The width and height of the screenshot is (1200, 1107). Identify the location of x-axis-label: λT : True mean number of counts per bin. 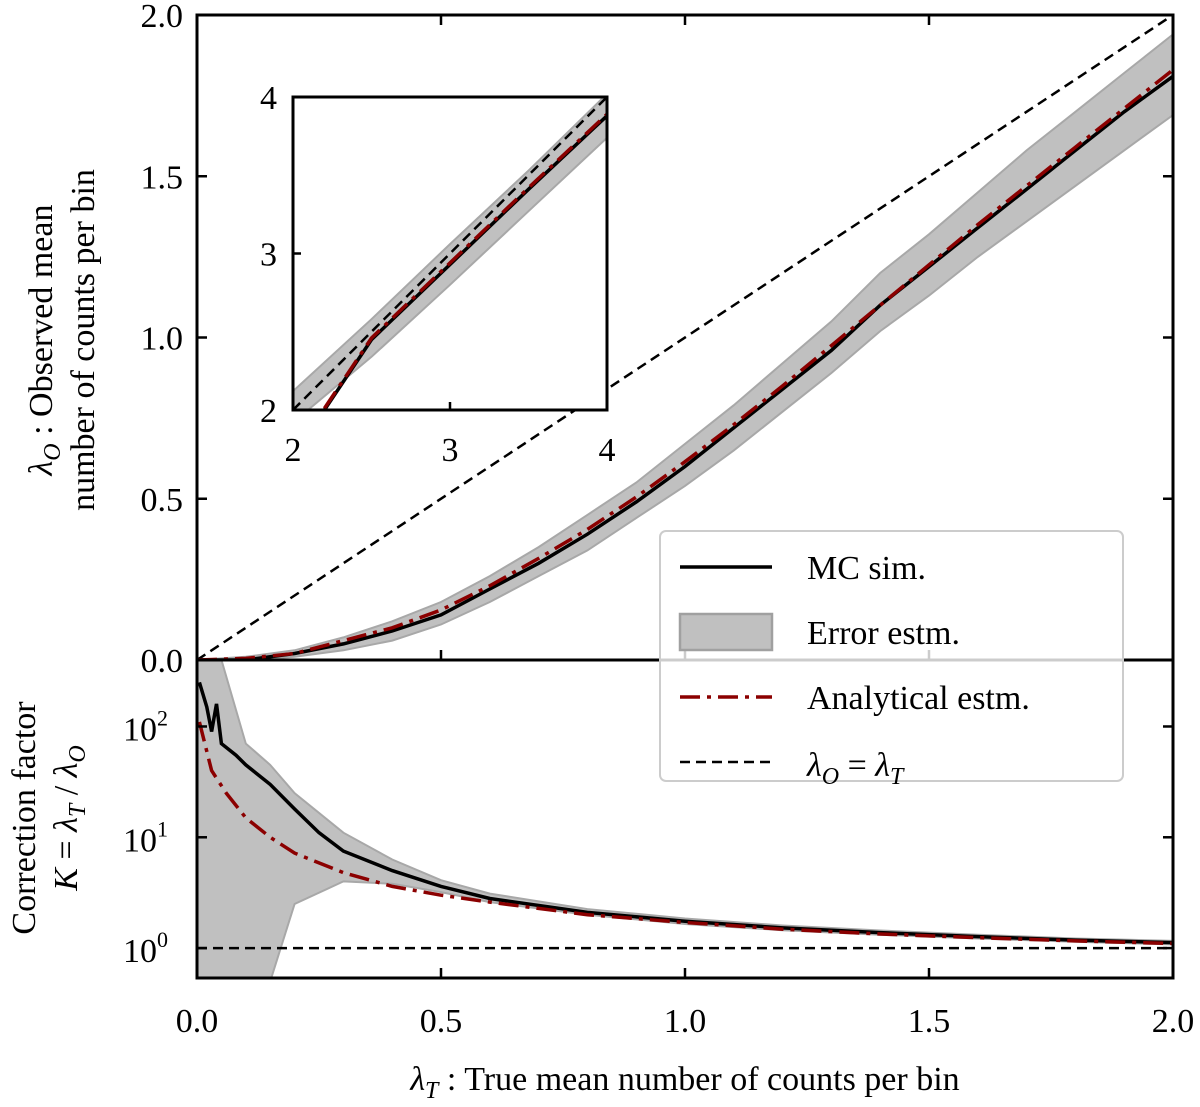
(684, 1082).